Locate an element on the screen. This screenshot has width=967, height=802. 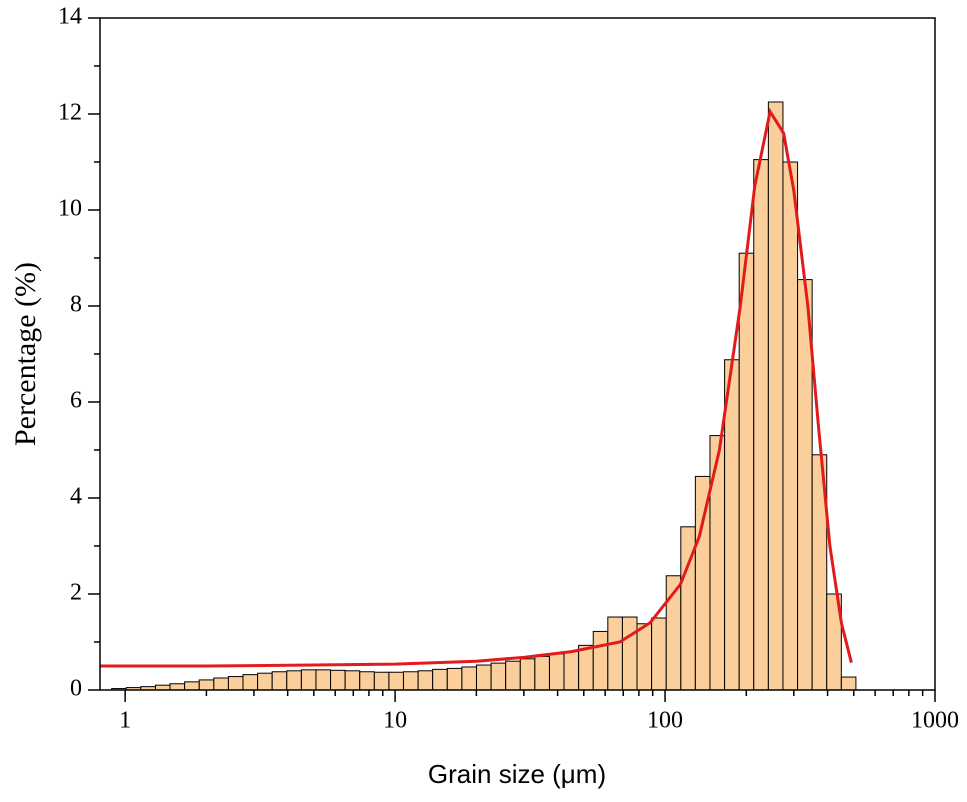
y-tick-label: 2 is located at coordinates (76, 593).